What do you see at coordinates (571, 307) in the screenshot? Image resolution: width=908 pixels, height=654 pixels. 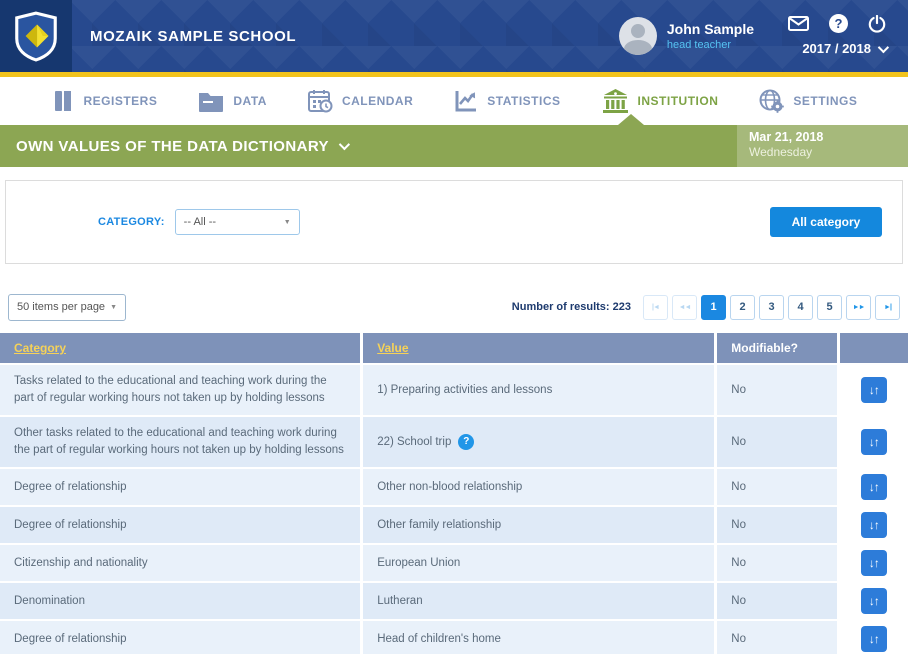 I see `results-count: Number of results: 223` at bounding box center [571, 307].